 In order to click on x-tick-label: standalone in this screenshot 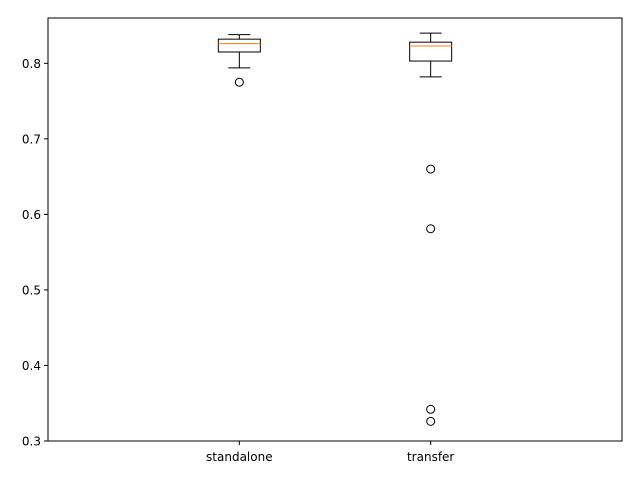, I will do `click(239, 457)`.